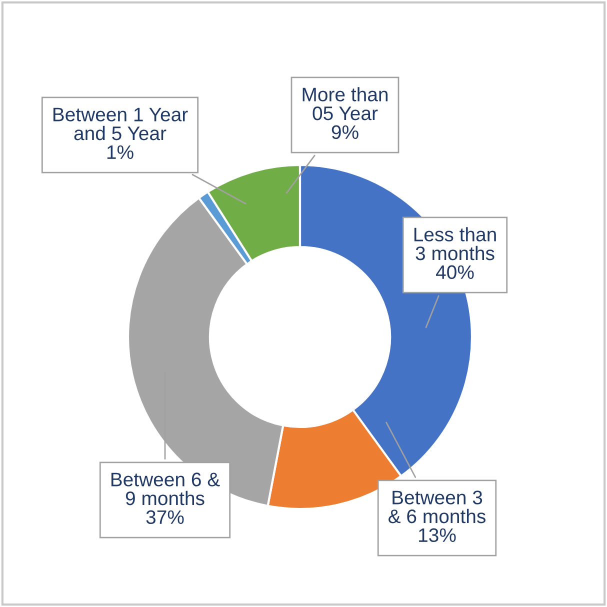 The height and width of the screenshot is (607, 607). Describe the element at coordinates (455, 272) in the screenshot. I see `data-label: 40%` at that location.